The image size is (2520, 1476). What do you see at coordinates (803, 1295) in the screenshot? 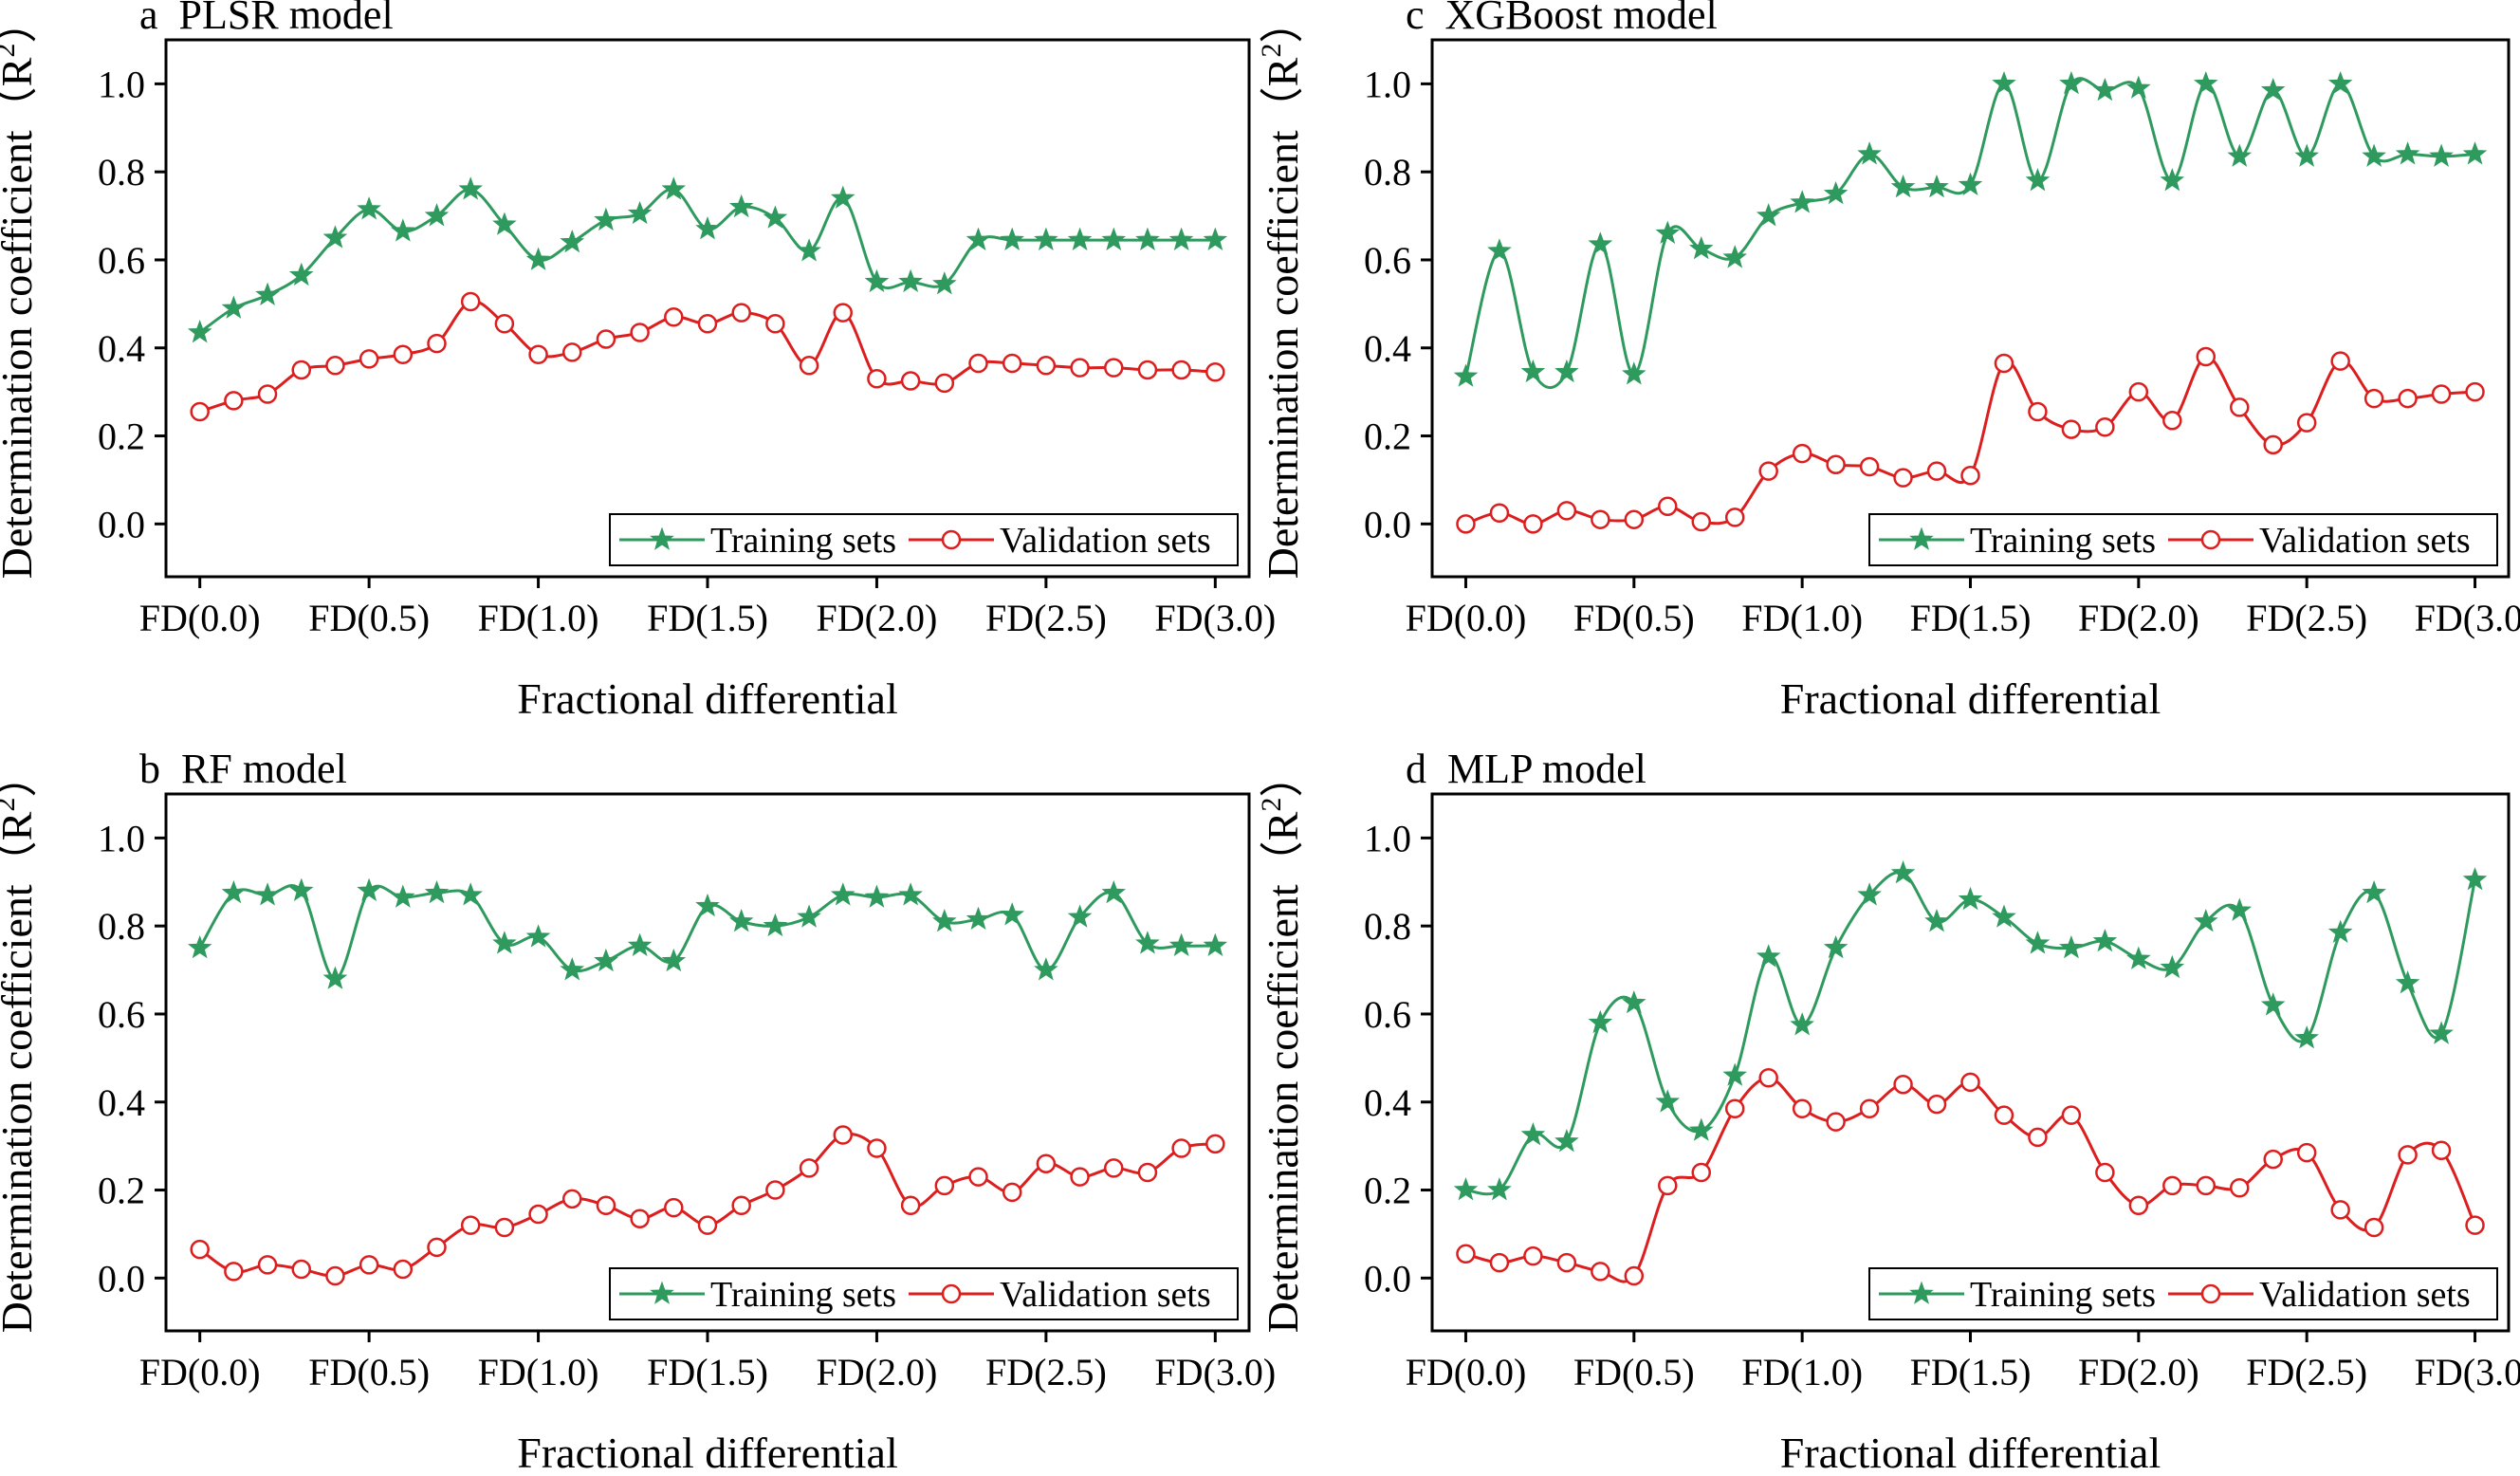
I see `legend-training-label: Training sets` at bounding box center [803, 1295].